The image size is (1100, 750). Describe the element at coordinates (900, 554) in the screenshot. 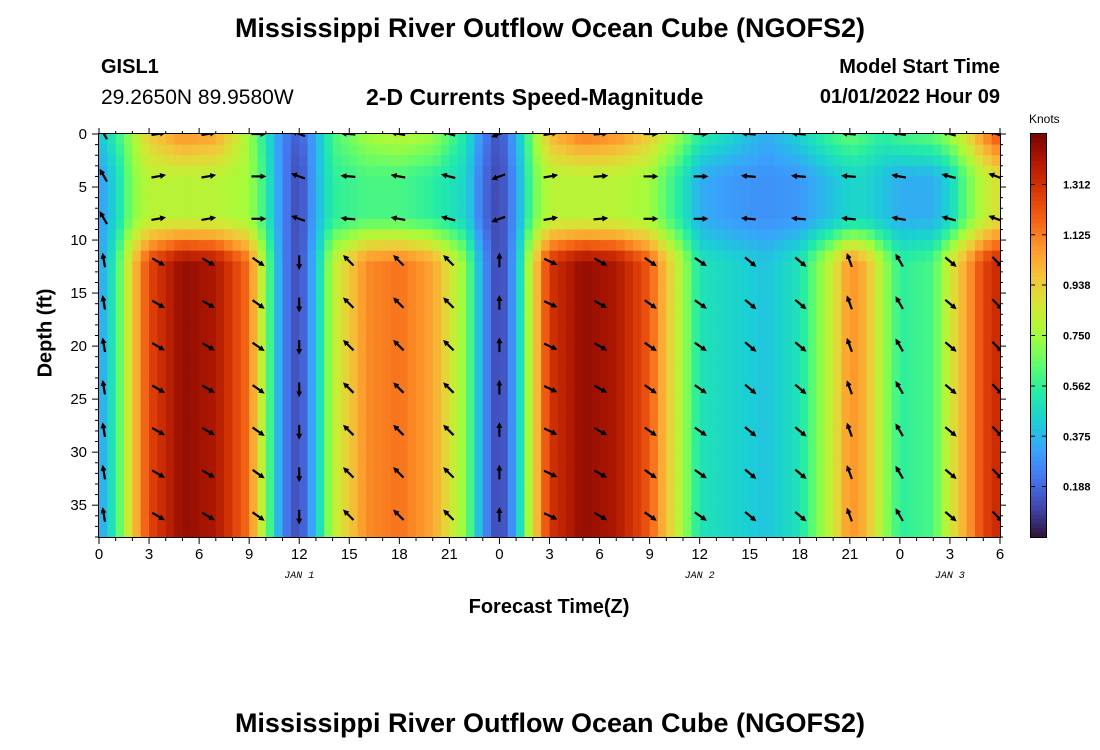

I see `x-tick-label: 0` at that location.